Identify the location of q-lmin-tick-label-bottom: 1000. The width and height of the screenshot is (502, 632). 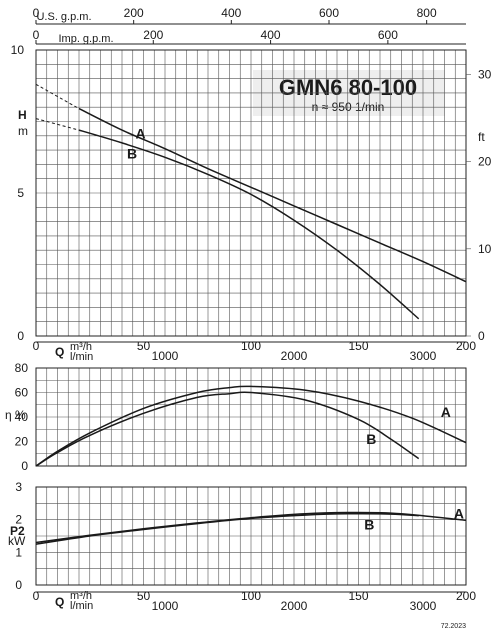
(165, 606).